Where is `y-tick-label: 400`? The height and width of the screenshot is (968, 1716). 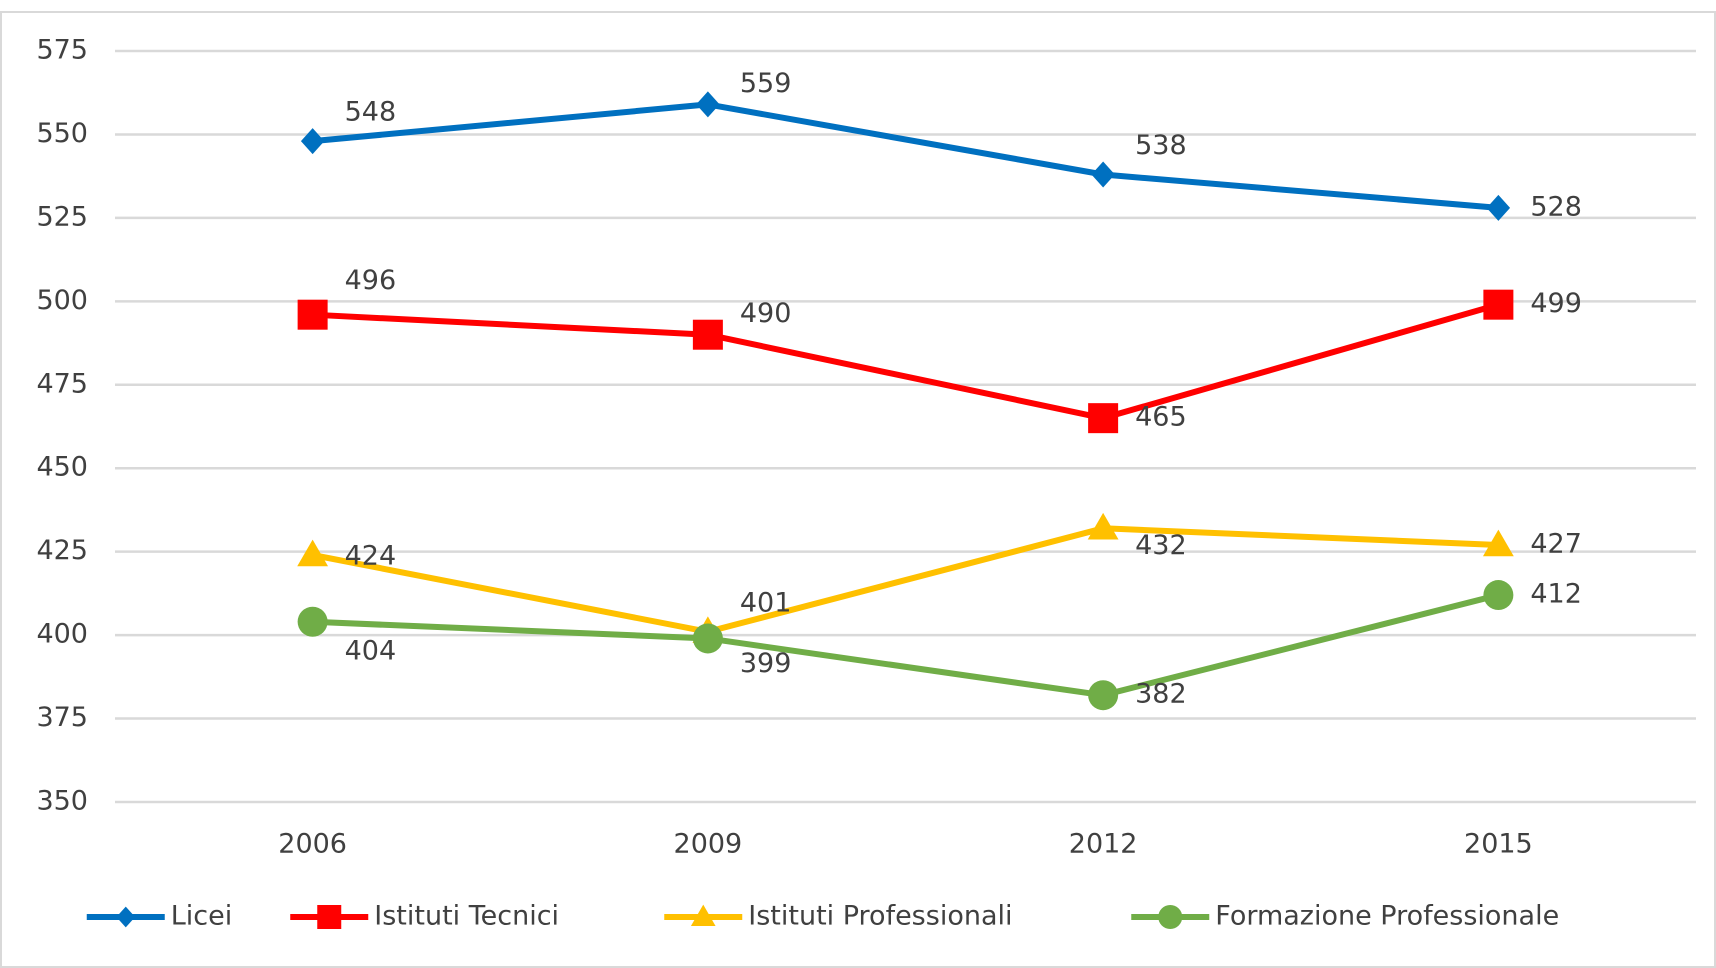 y-tick-label: 400 is located at coordinates (62, 634).